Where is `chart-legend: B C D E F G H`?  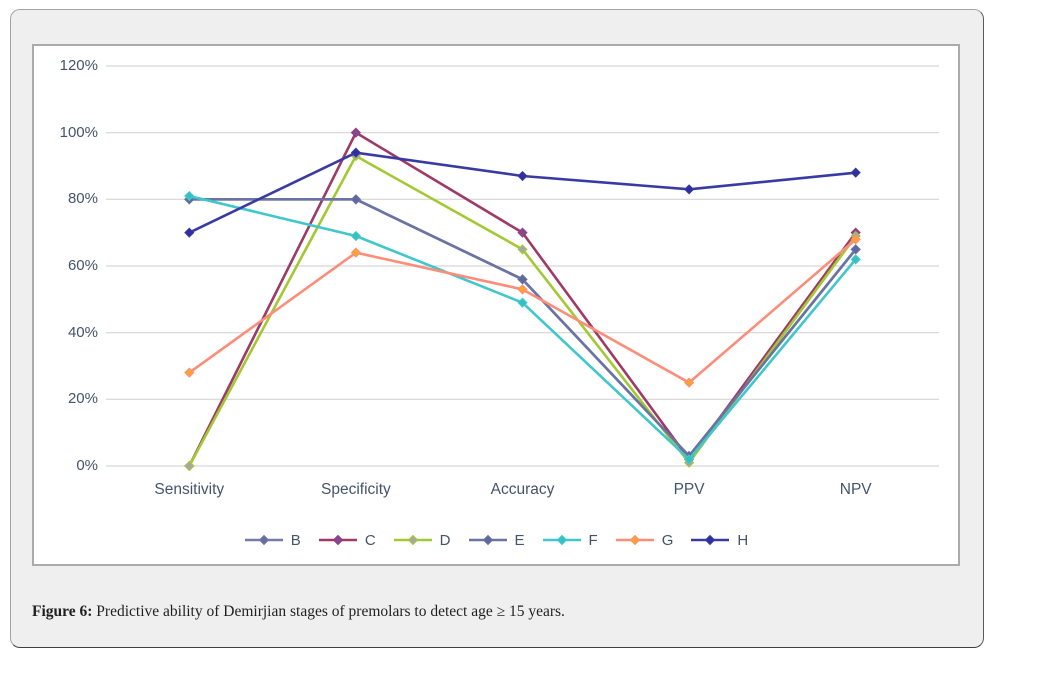 chart-legend: B C D E F G H is located at coordinates (496, 540).